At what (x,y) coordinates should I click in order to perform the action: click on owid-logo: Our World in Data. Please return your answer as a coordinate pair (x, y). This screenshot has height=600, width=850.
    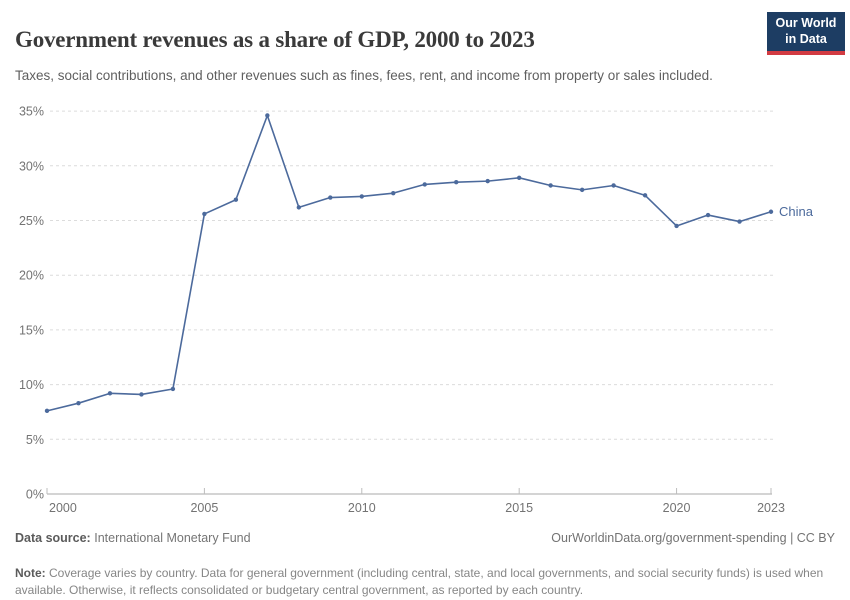
    Looking at the image, I should click on (806, 33).